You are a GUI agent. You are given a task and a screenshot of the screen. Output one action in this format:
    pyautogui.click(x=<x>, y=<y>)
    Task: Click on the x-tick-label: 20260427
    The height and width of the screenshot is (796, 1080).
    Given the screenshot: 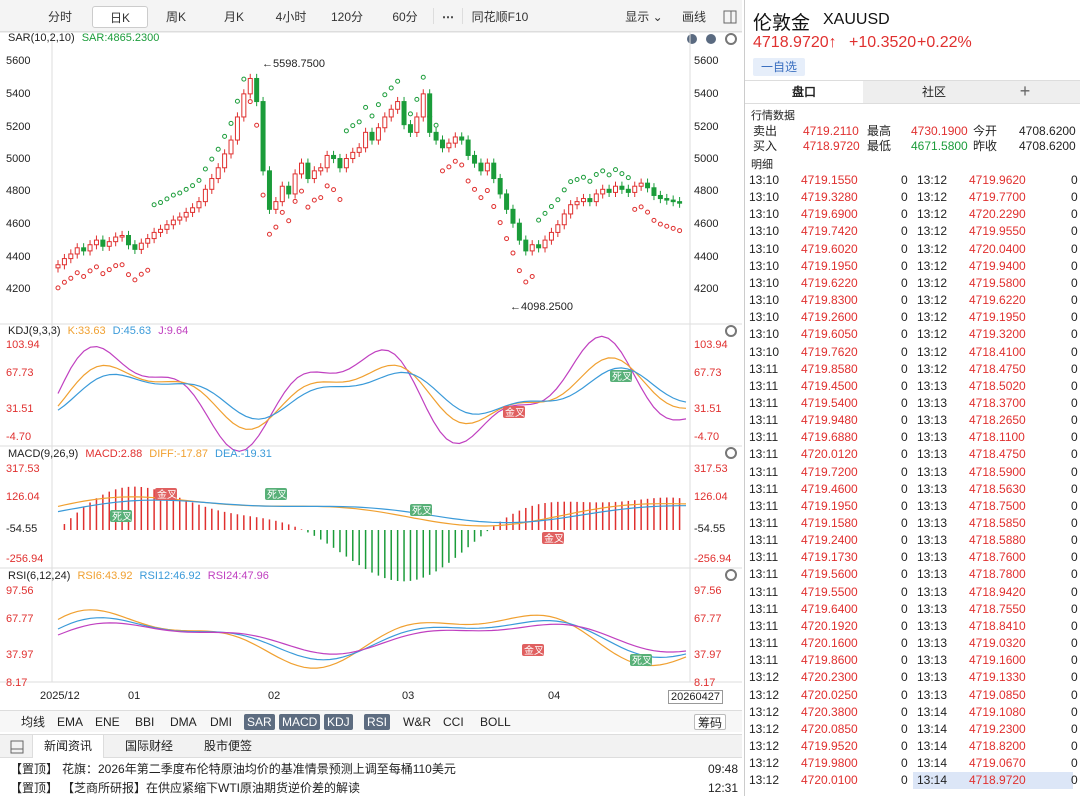 What is the action you would take?
    pyautogui.click(x=695, y=697)
    